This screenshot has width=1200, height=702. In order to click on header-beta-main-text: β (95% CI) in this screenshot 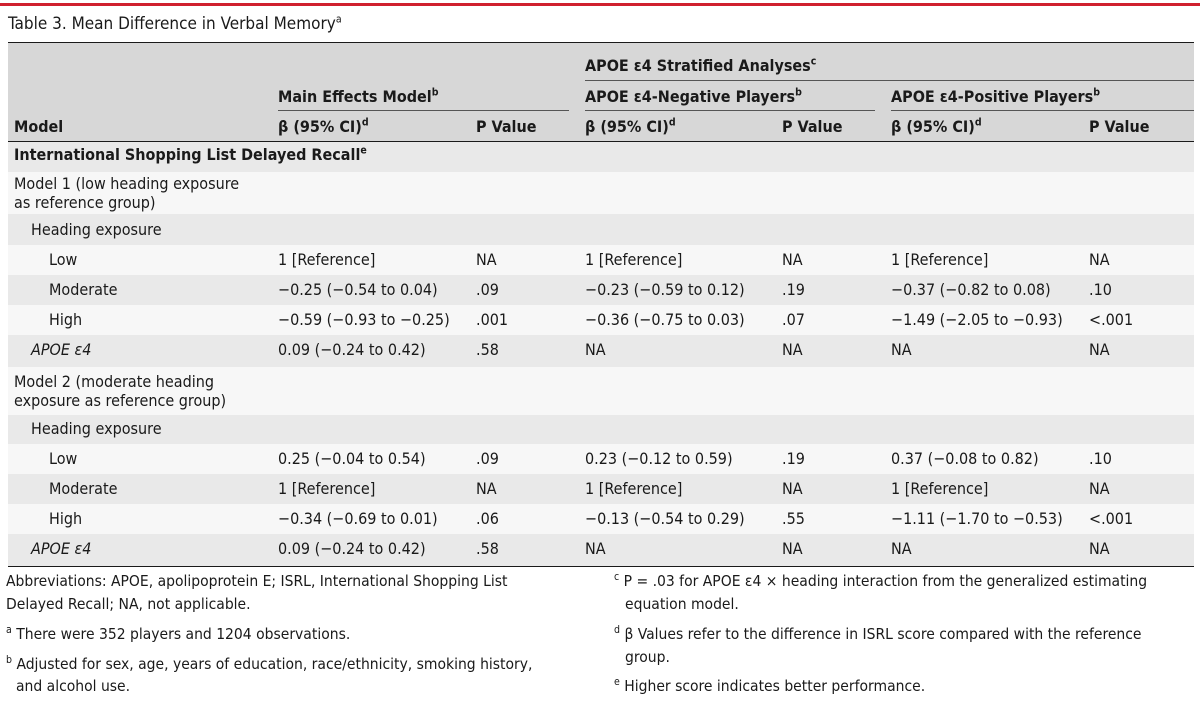, I will do `click(320, 126)`.